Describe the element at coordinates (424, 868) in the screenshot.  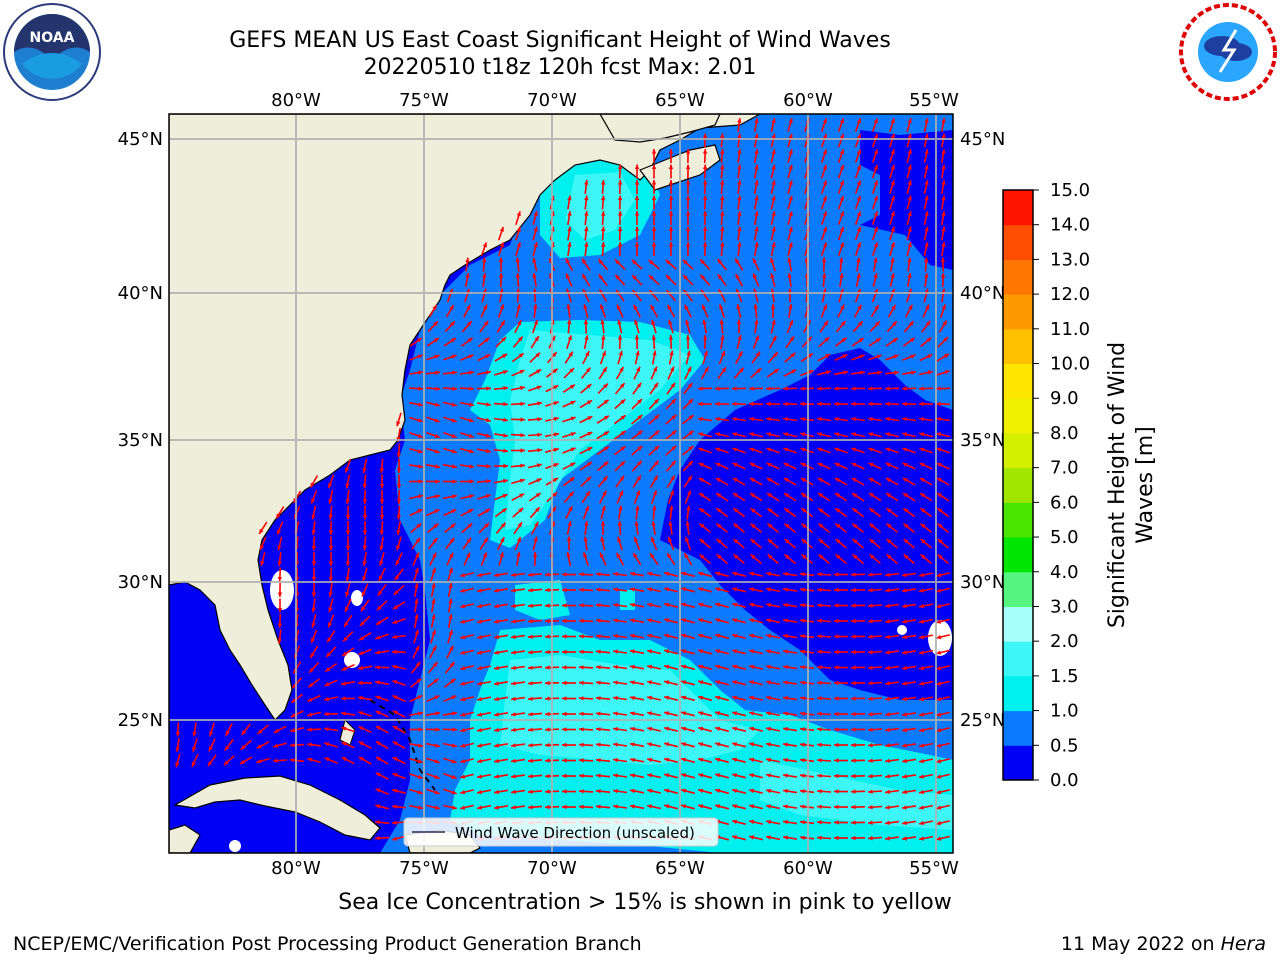
I see `lon-label: 75°W` at that location.